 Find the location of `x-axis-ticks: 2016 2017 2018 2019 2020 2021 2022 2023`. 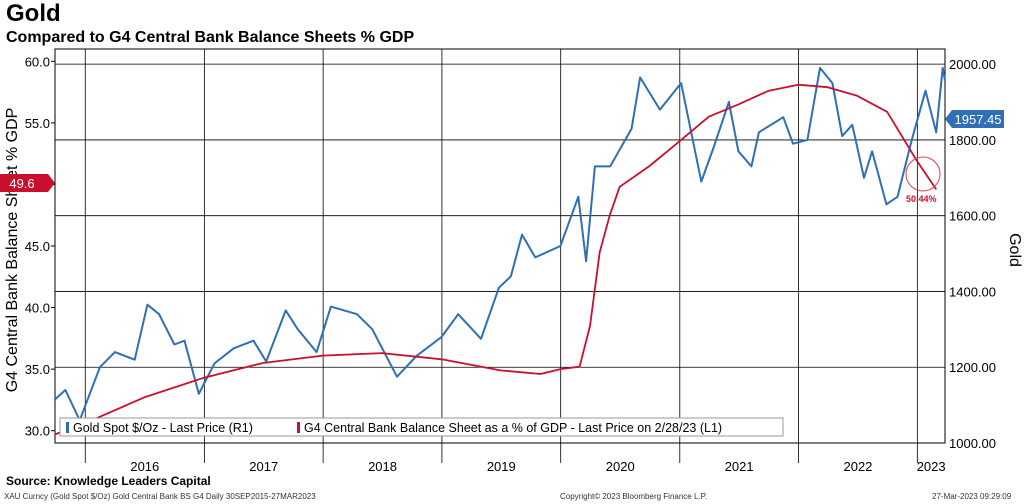

x-axis-ticks: 2016 2017 2018 2019 2020 2021 2022 2023 is located at coordinates (515, 458).